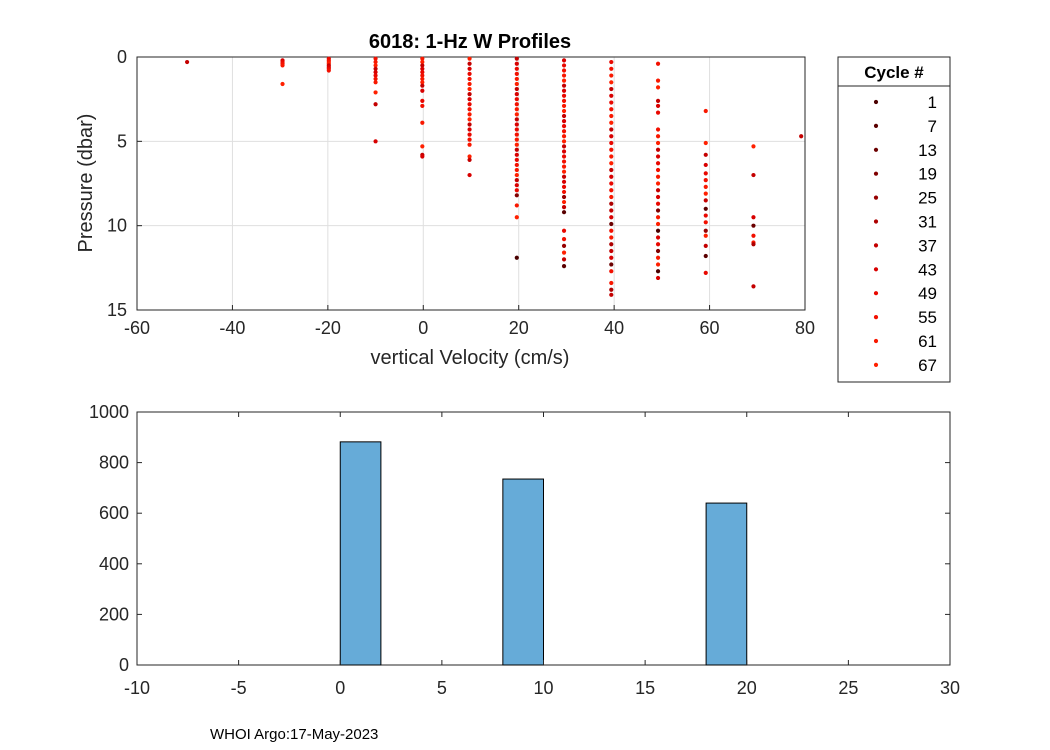  I want to click on legend-entries: 1 7 13 19 25 31 37 43 49 55 61 67, so click(905, 234).